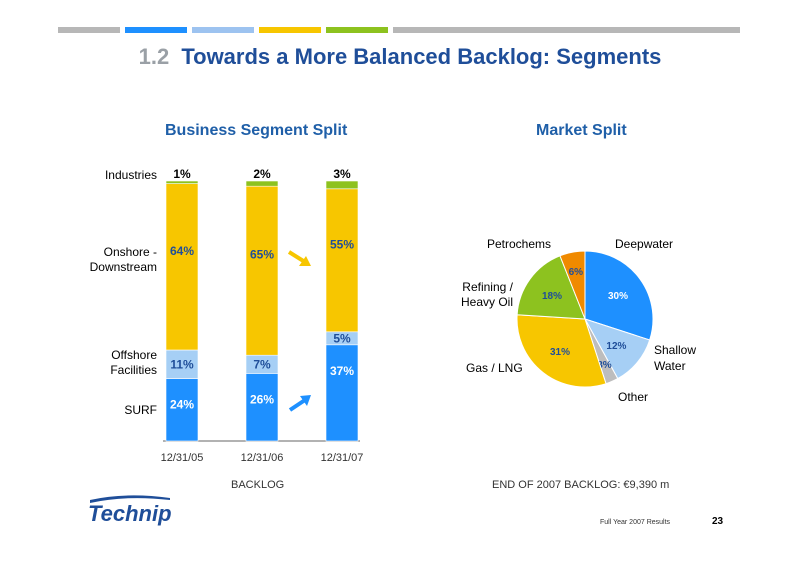 This screenshot has height=565, width=800. I want to click on bar-data-label: 11%, so click(182, 364).